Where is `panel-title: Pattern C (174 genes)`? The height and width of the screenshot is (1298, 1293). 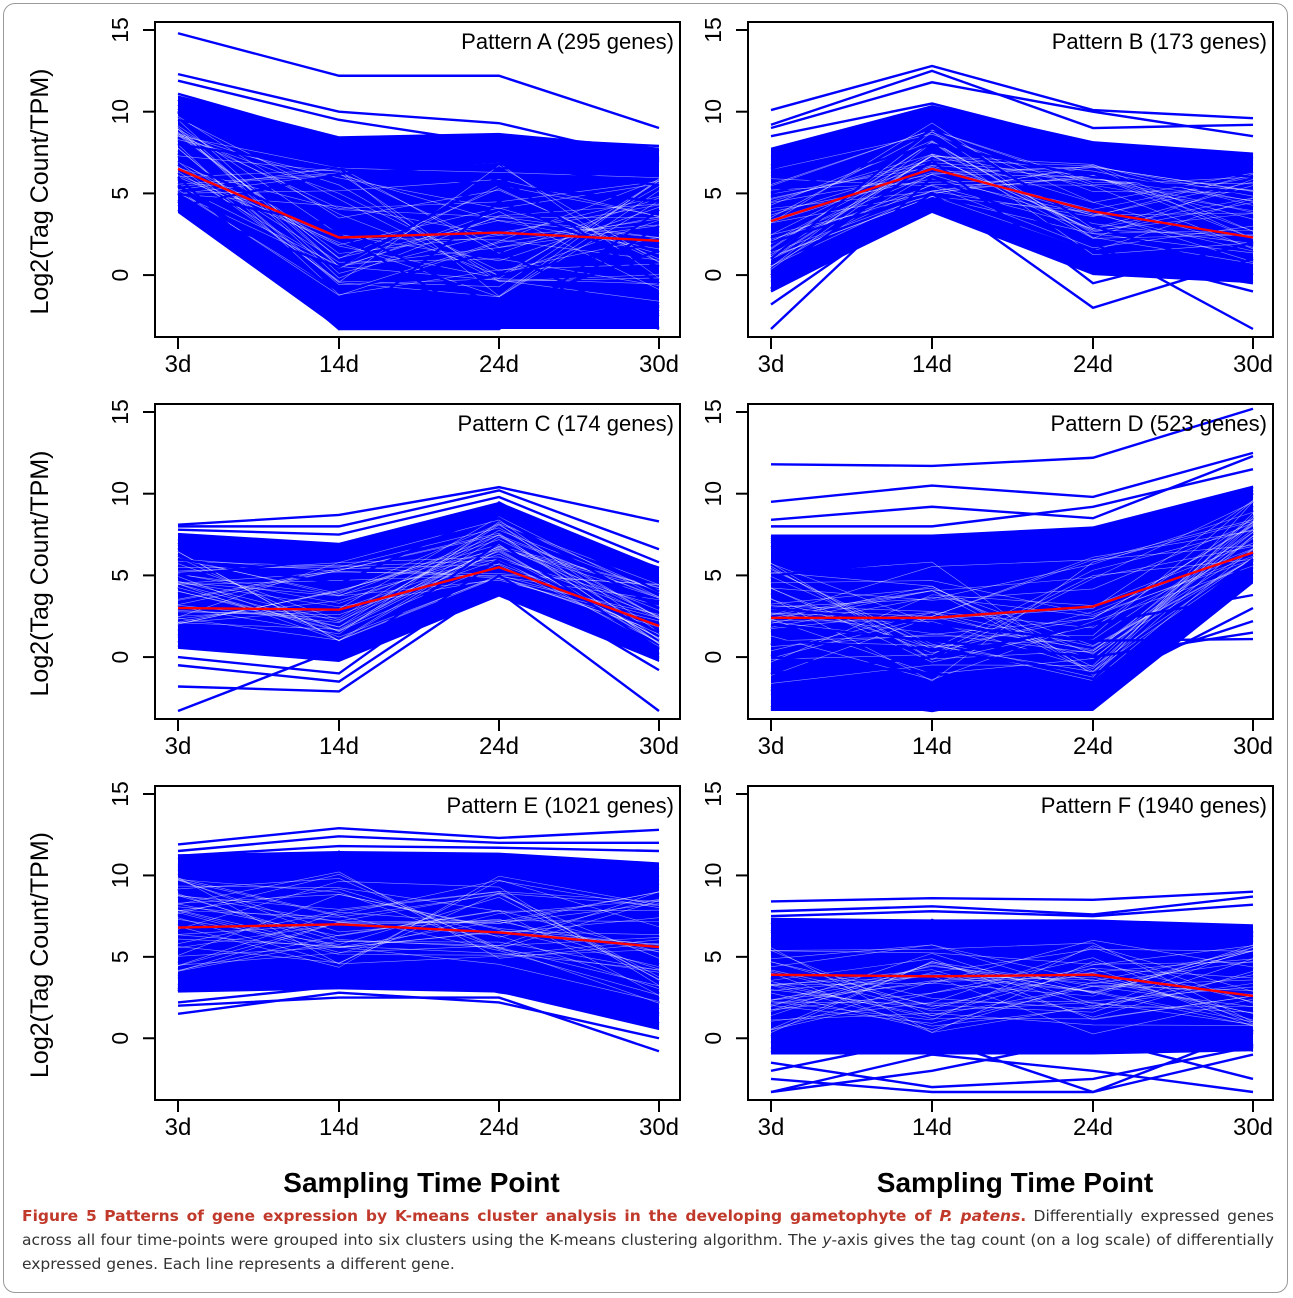 panel-title: Pattern C (174 genes) is located at coordinates (566, 423).